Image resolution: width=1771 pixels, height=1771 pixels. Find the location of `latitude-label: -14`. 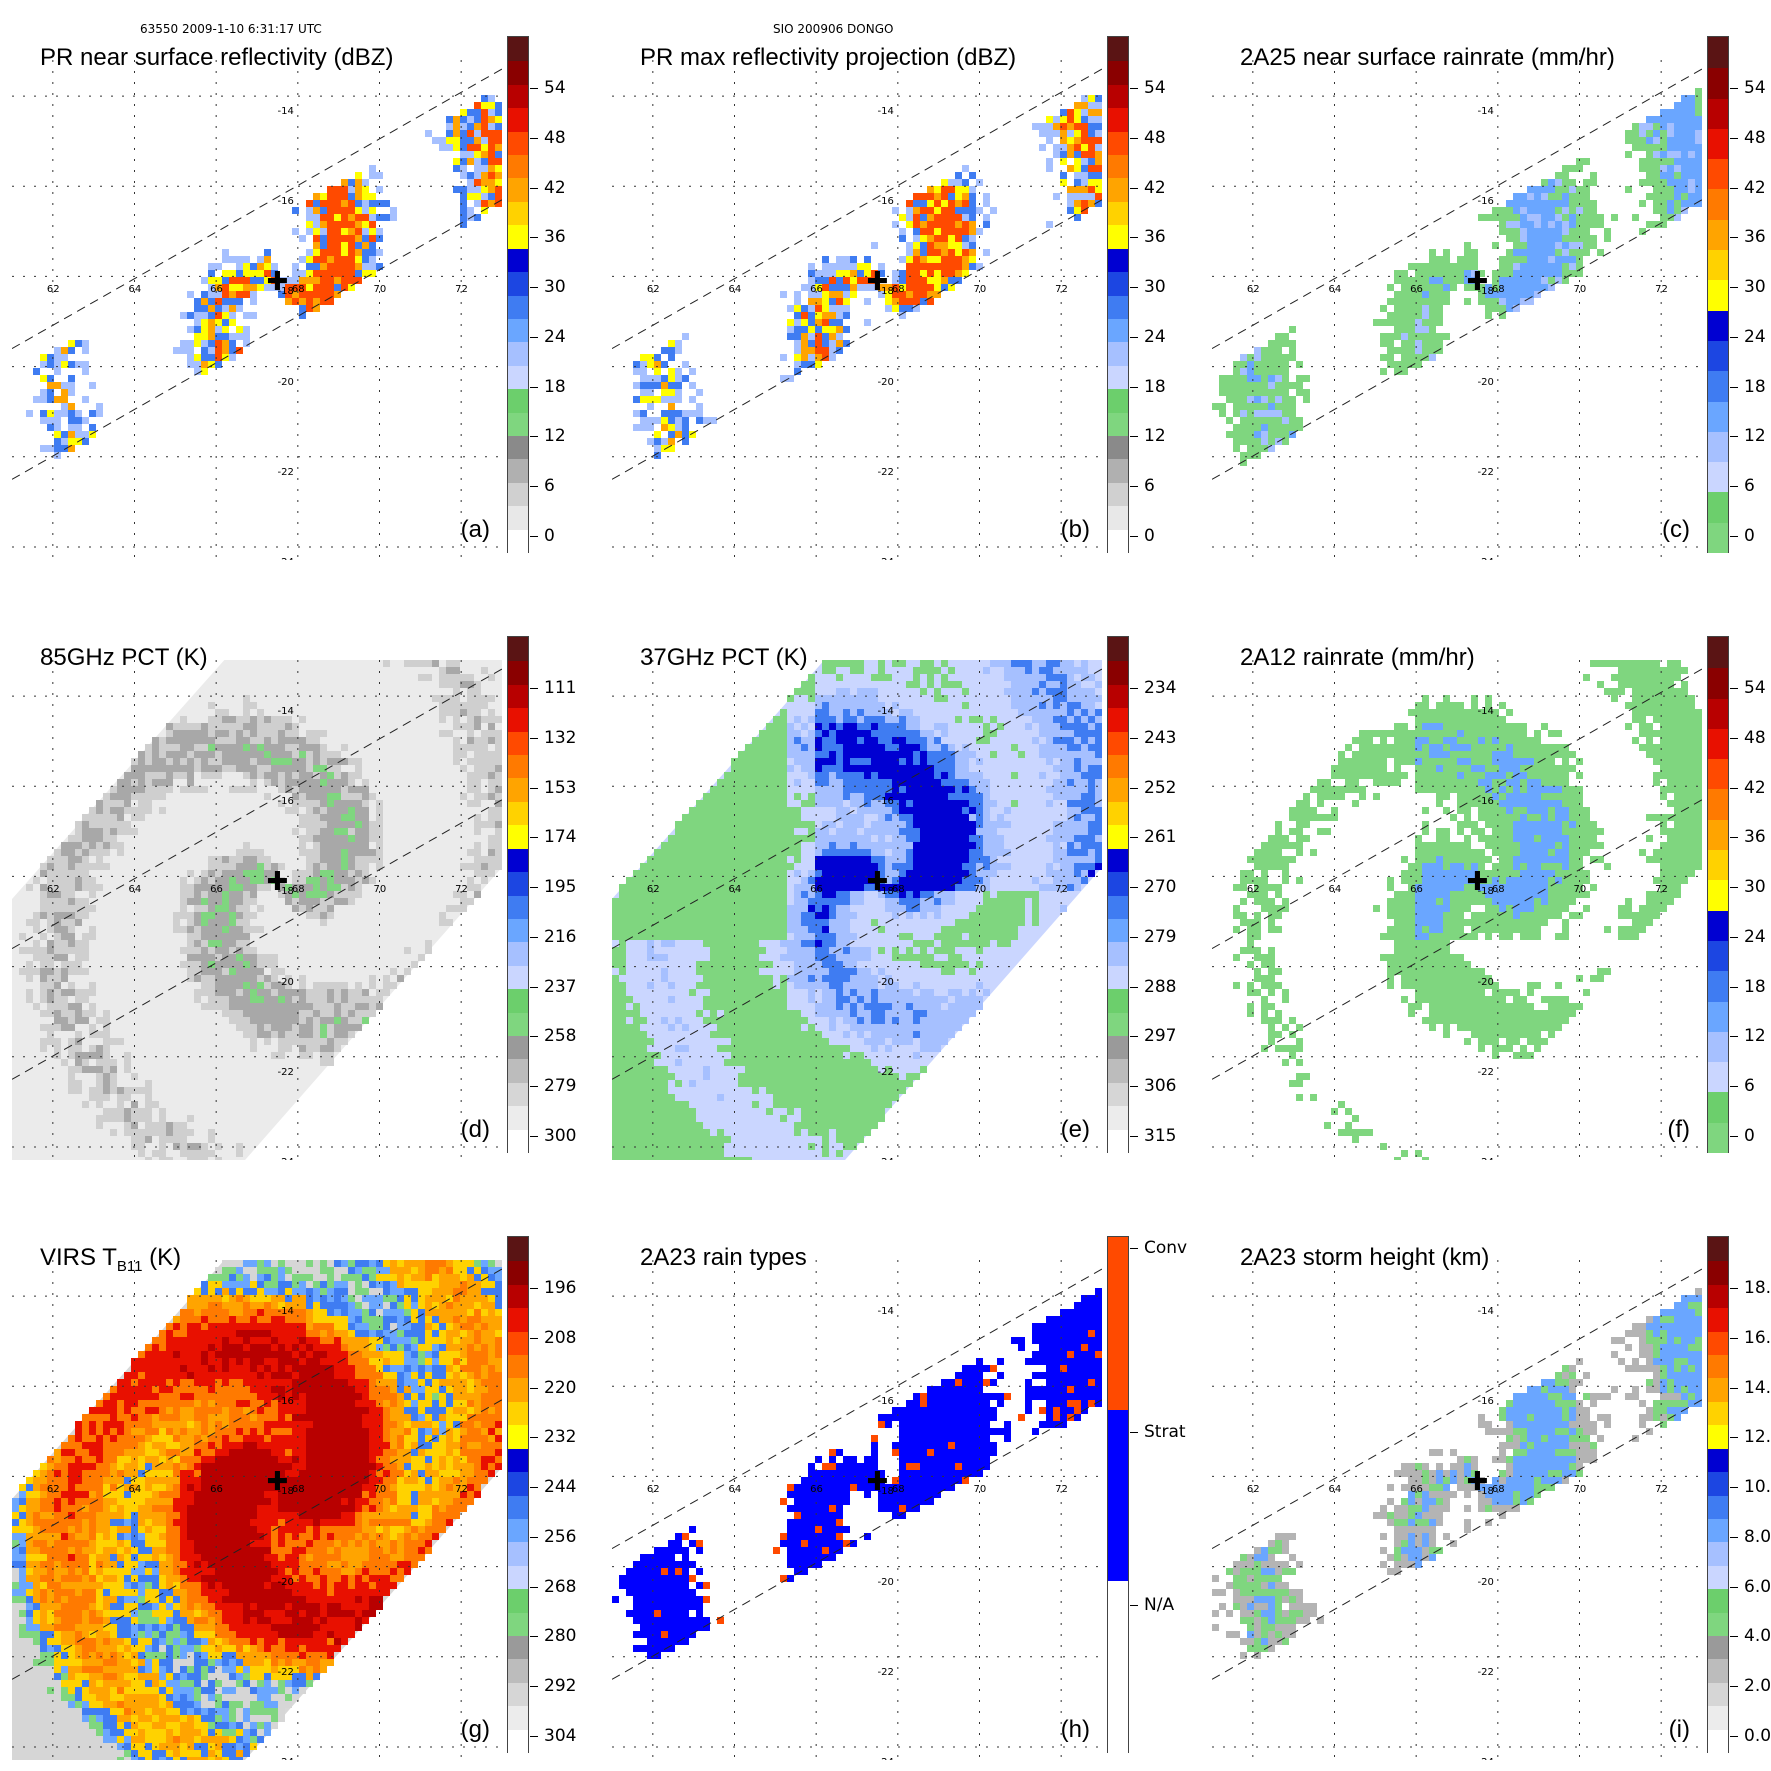

latitude-label: -14 is located at coordinates (885, 112).